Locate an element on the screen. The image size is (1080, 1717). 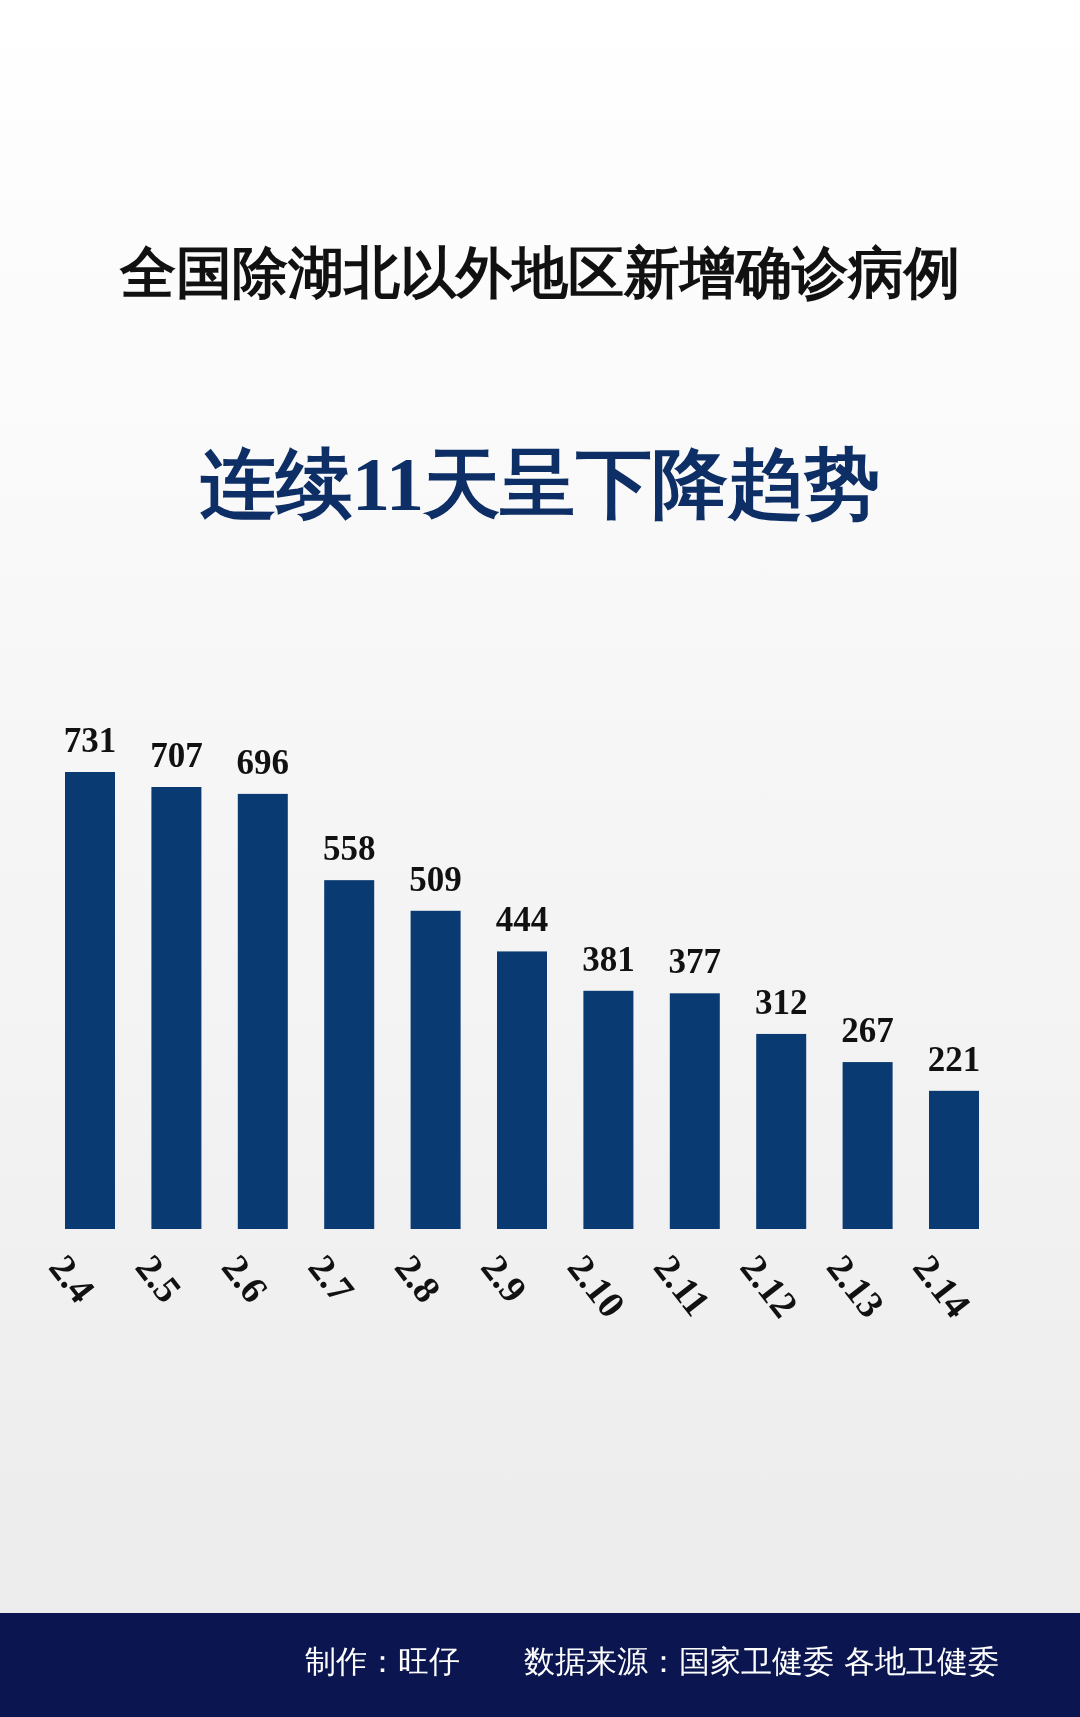
annotation: 数据来源：国家卫健委 各地卫健委 is located at coordinates (761, 1661).